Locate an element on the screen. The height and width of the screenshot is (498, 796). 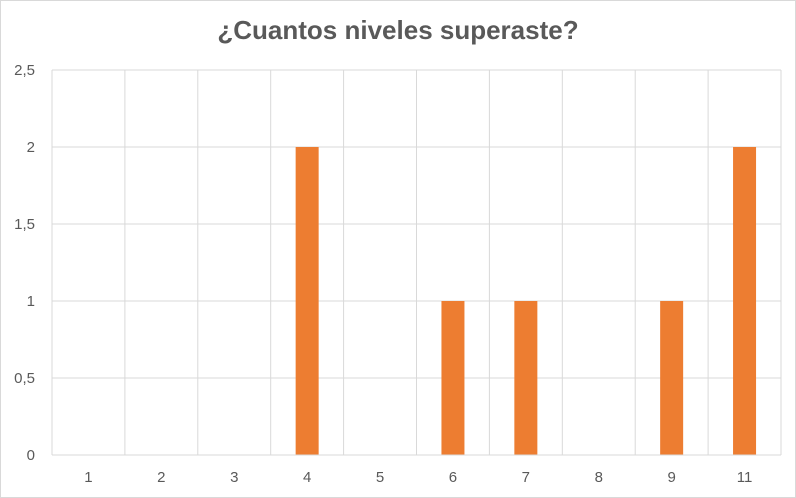
chart-title: ¿Cuantos niveles superaste? is located at coordinates (398, 30).